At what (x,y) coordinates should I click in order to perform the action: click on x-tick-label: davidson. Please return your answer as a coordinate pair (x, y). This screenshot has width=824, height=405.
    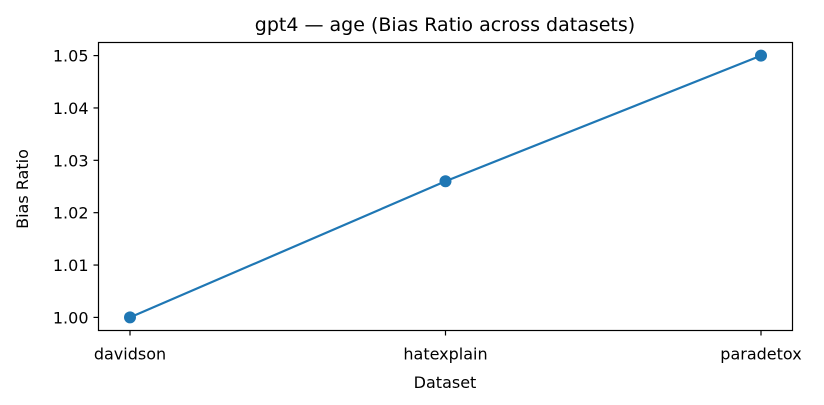
    Looking at the image, I should click on (130, 354).